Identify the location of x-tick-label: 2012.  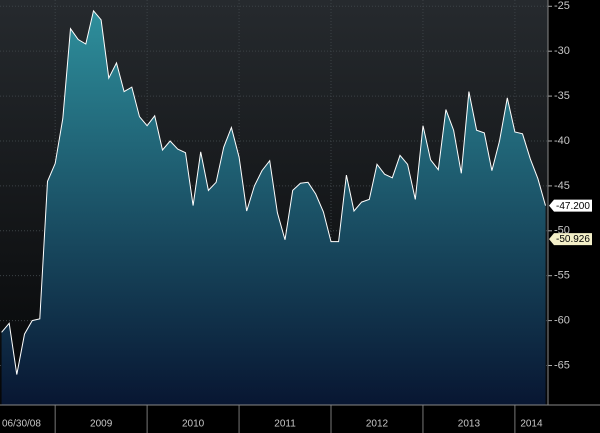
(377, 424).